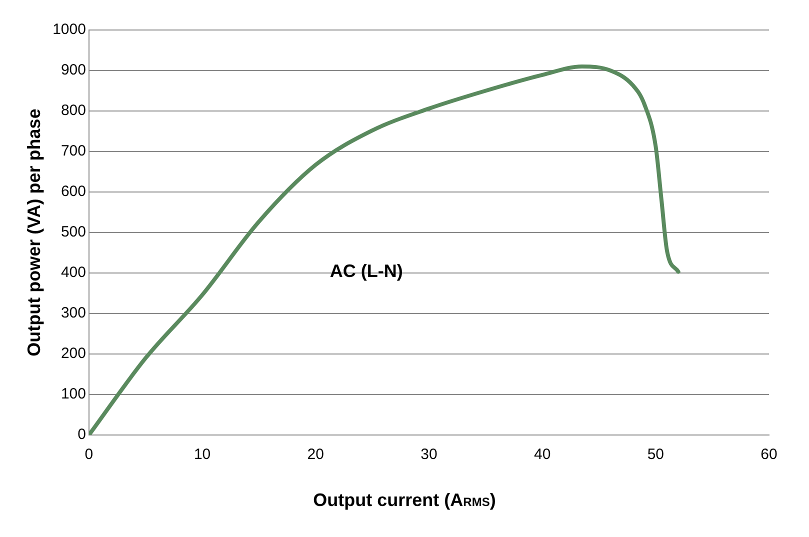 The height and width of the screenshot is (537, 809). Describe the element at coordinates (73, 313) in the screenshot. I see `y-tick-label: 300` at that location.